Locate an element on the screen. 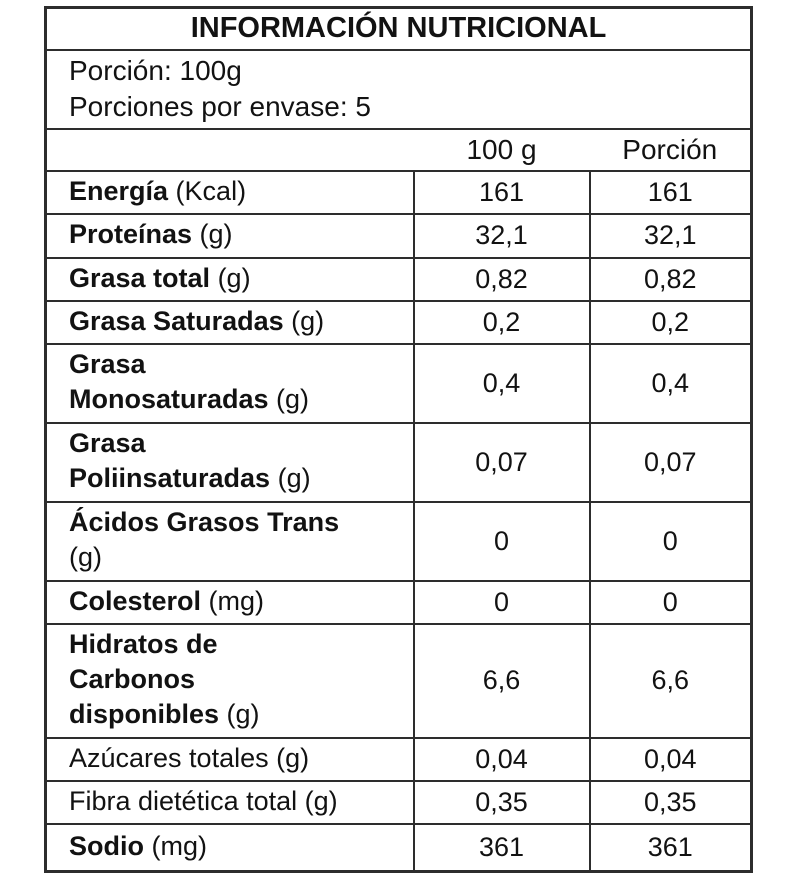 The height and width of the screenshot is (873, 800). table-row-azucares-totales: Azúcares totales (g) 0,04 0,04 is located at coordinates (398, 759).